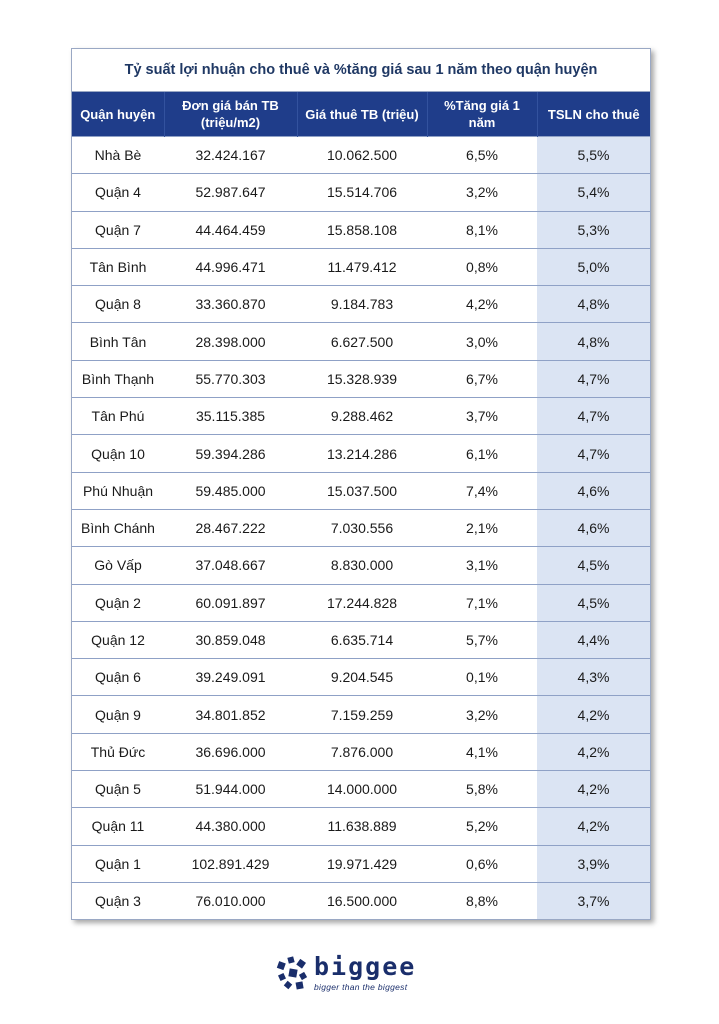 The height and width of the screenshot is (1024, 719). I want to click on cell-avg-rent: 11.479.412, so click(362, 266).